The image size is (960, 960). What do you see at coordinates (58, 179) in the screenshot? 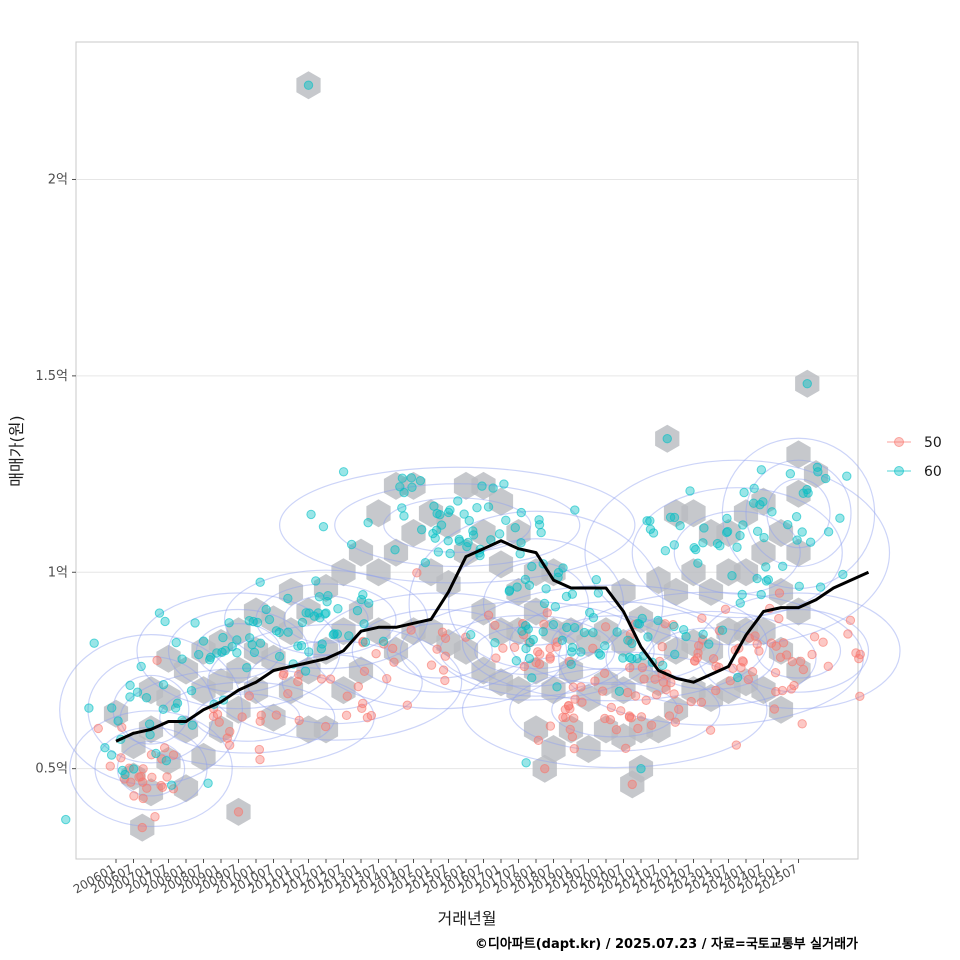
I see `y-tick-label: 2억` at bounding box center [58, 179].